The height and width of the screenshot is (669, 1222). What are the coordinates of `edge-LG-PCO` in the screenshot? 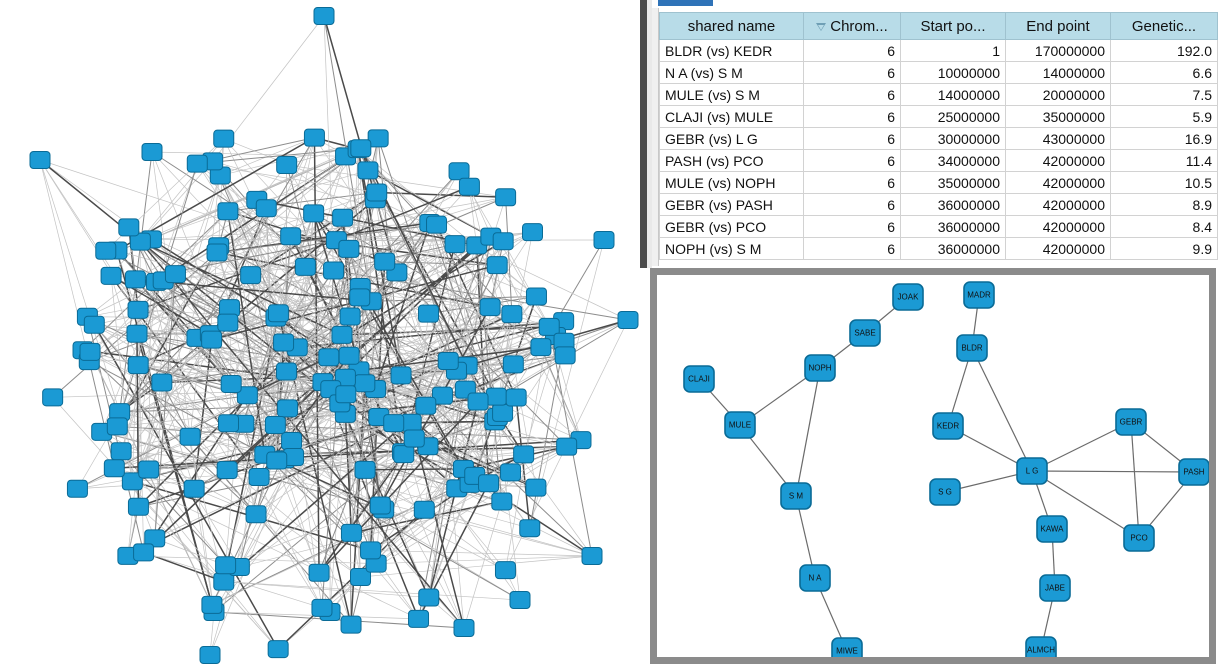 It's located at (1085, 504).